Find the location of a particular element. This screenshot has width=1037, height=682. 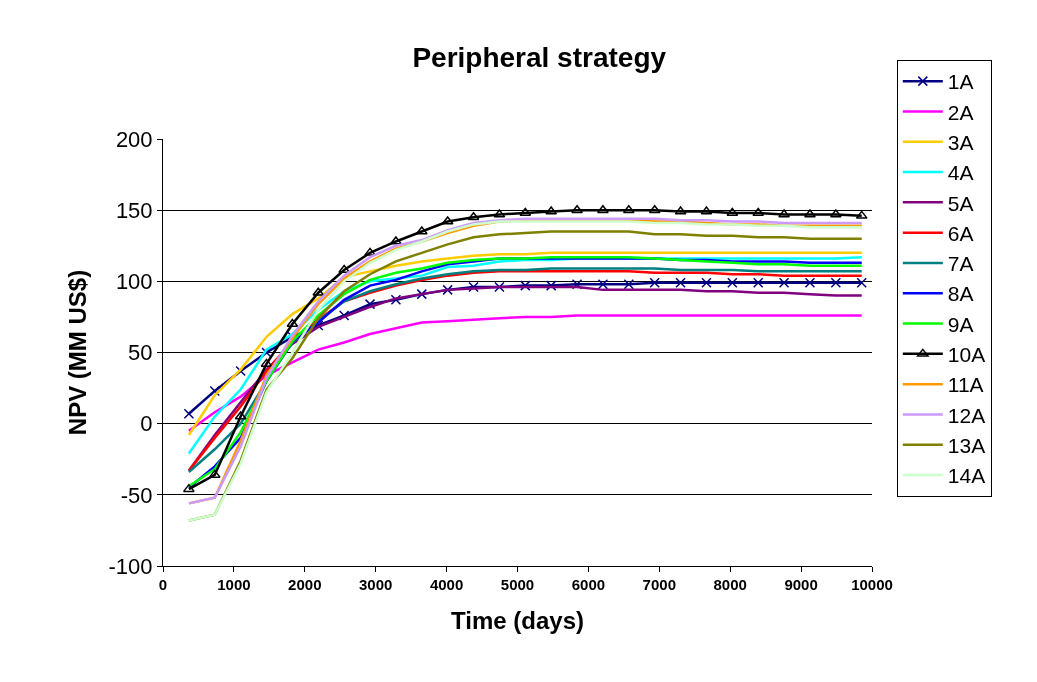

legend-label: 5A is located at coordinates (960, 203).